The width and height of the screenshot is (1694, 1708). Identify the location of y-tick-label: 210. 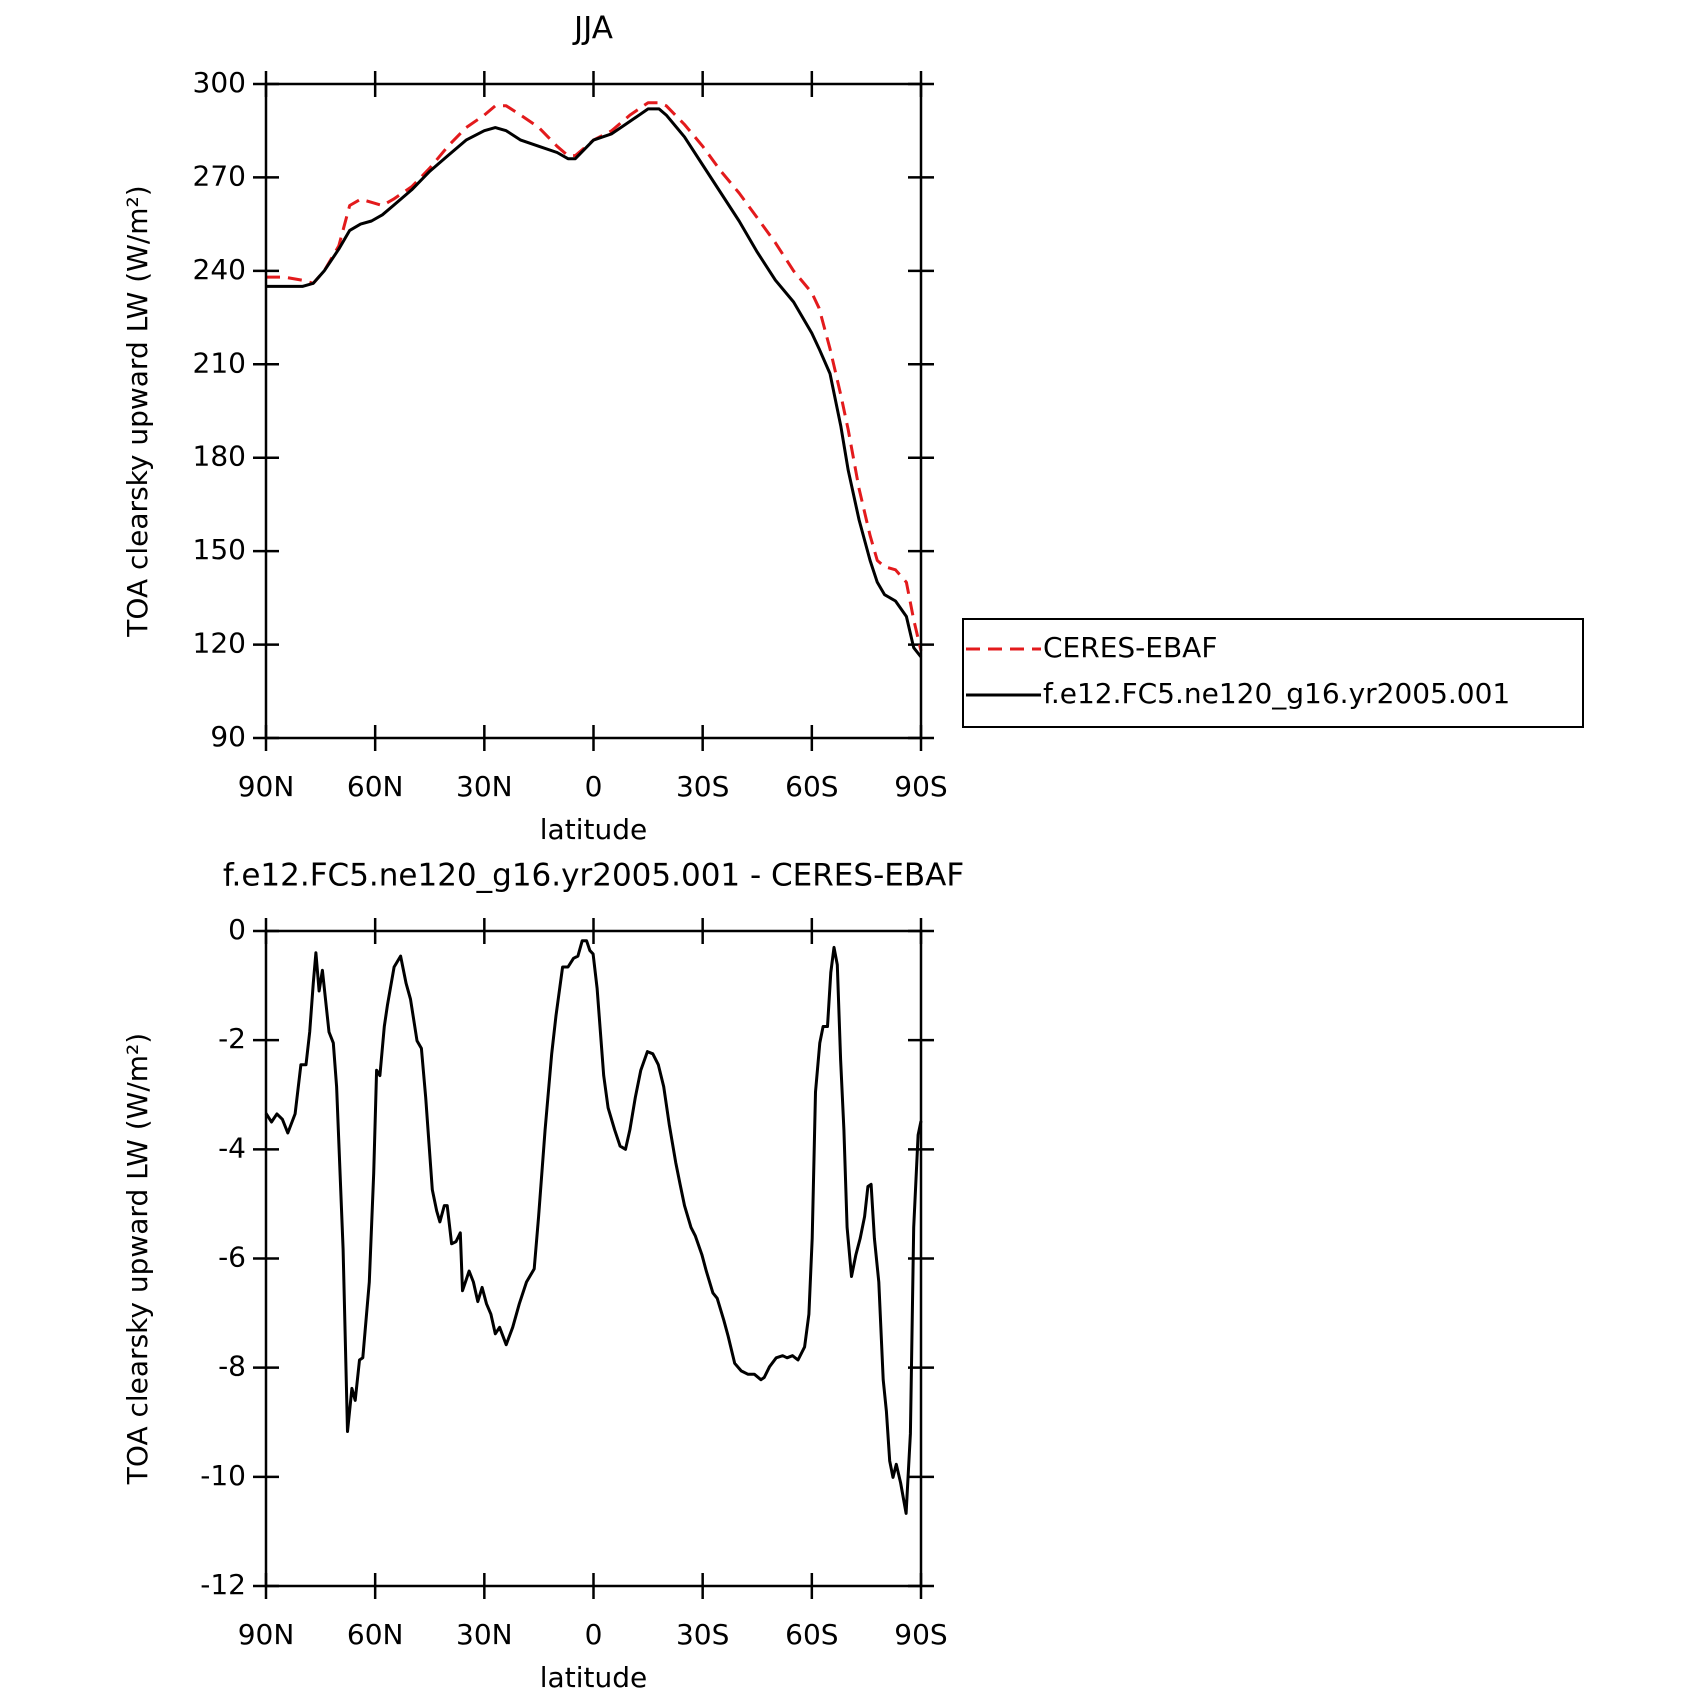
(219, 362).